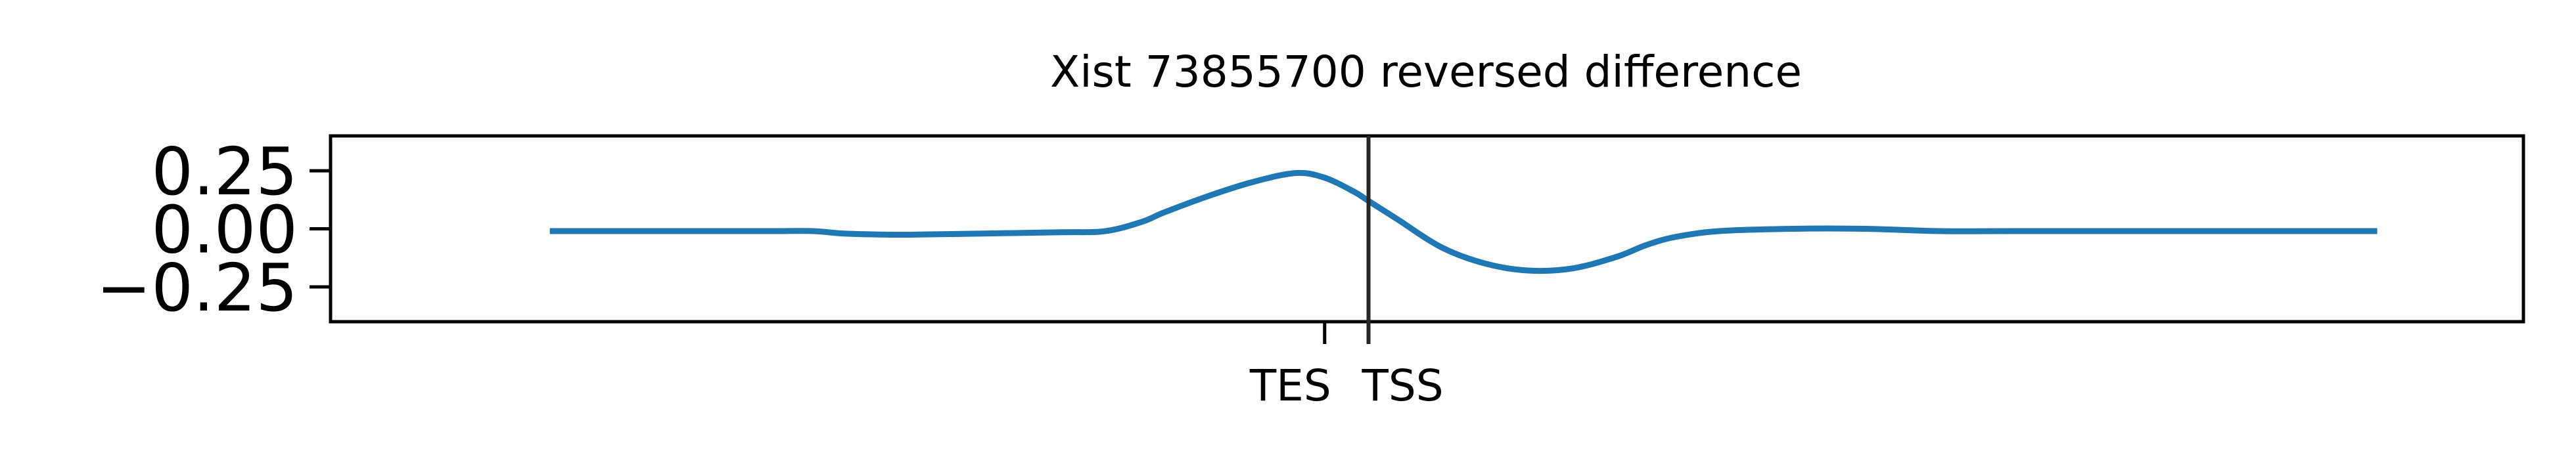  What do you see at coordinates (225, 171) in the screenshot?
I see `y-tick-label: 0.25` at bounding box center [225, 171].